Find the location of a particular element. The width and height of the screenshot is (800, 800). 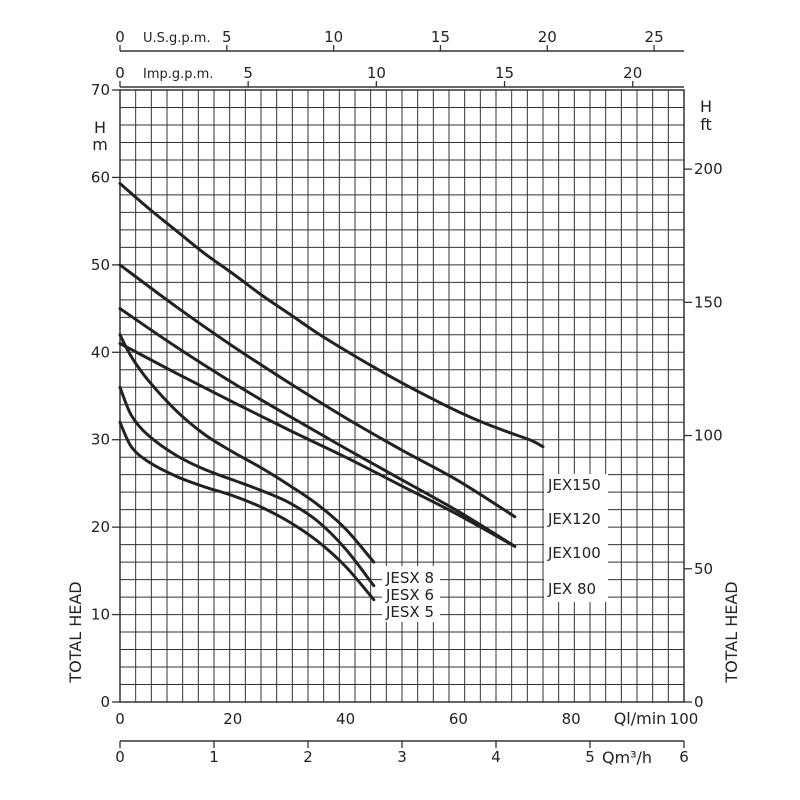

left-unit-h: H is located at coordinates (100, 127).